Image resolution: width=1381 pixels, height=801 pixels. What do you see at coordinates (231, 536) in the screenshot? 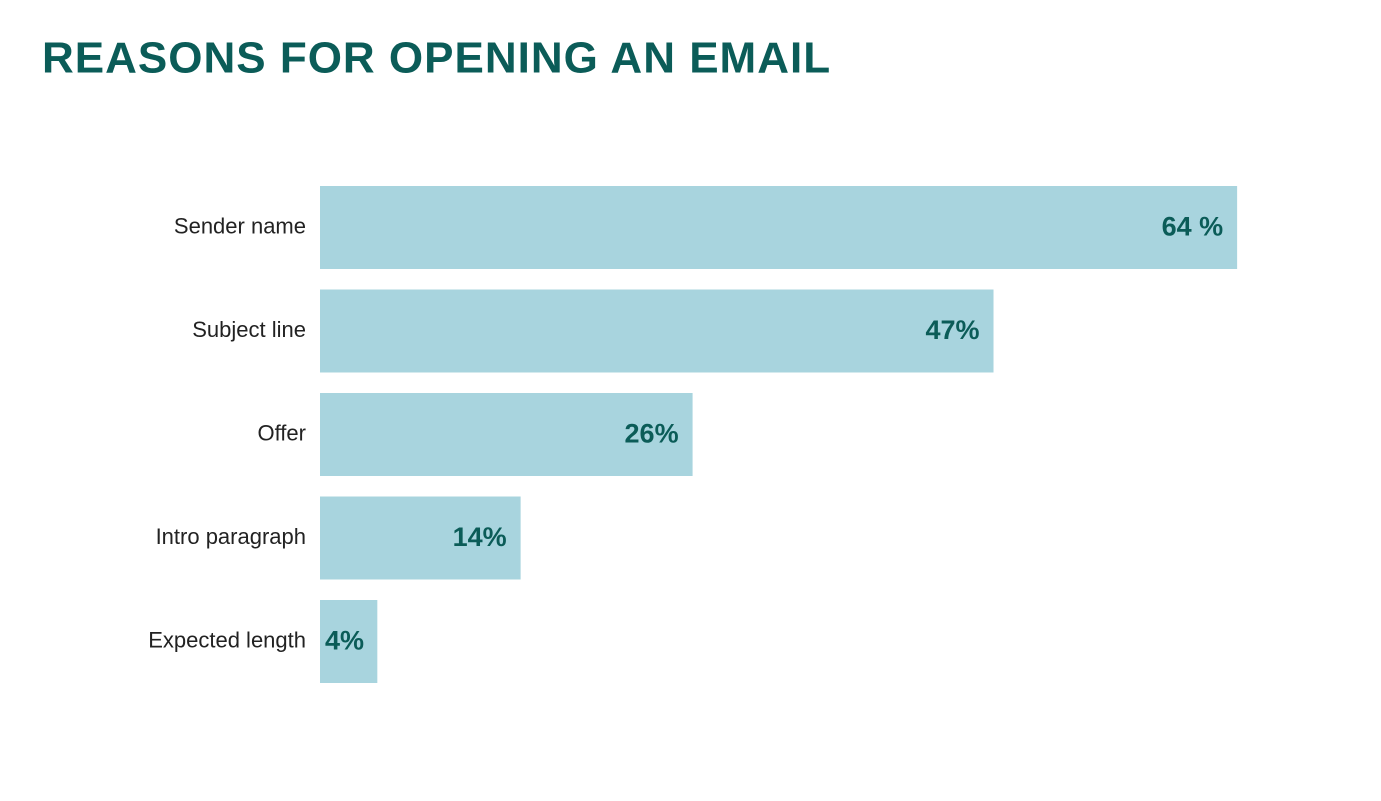
I see `category-label: Intro paragraph` at bounding box center [231, 536].